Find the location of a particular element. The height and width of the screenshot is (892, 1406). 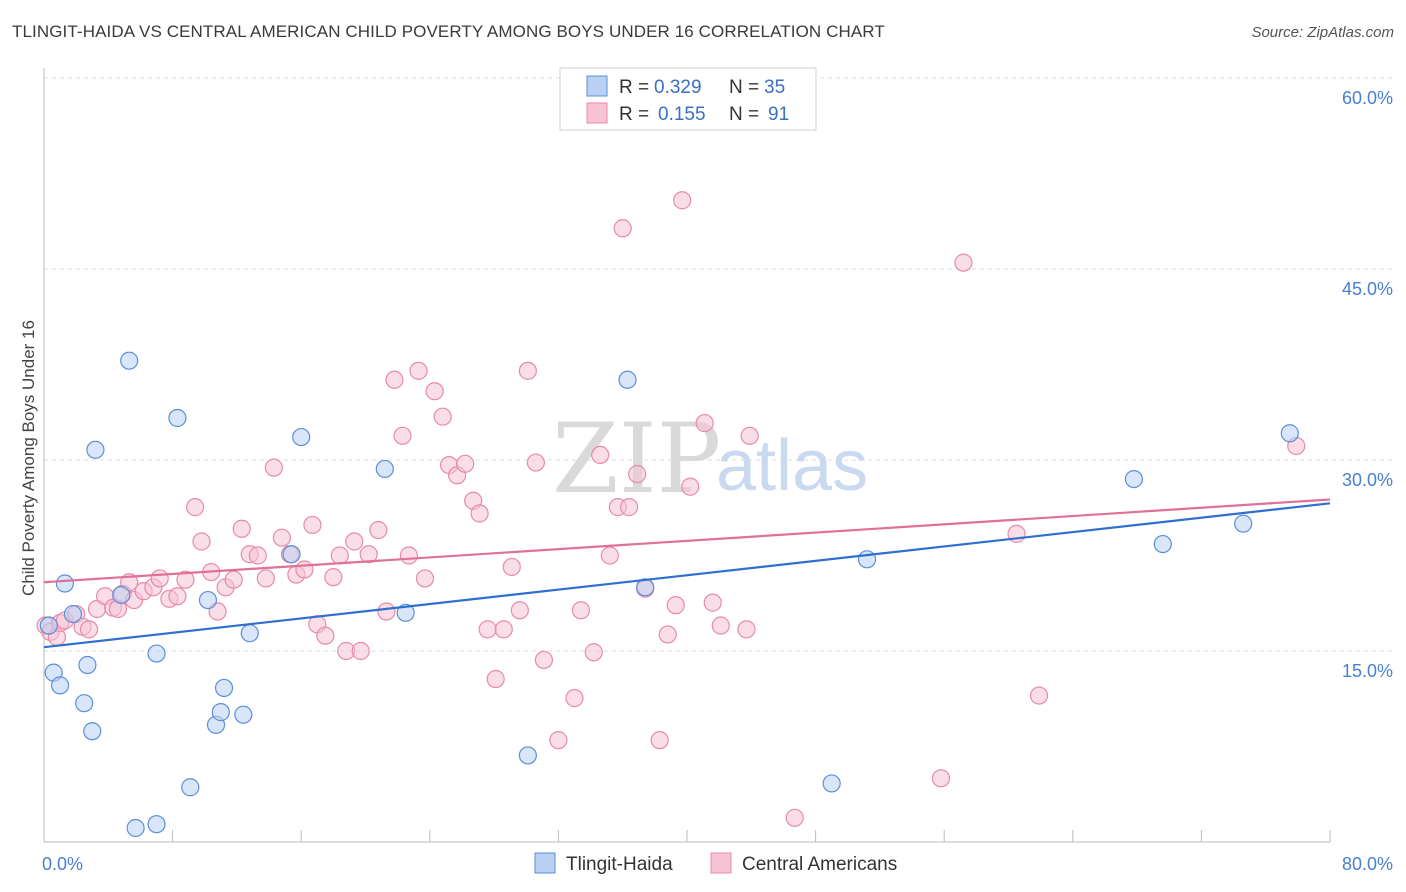

y-axis-label: Child Poverty Among Boys Under 16 is located at coordinates (28, 458).